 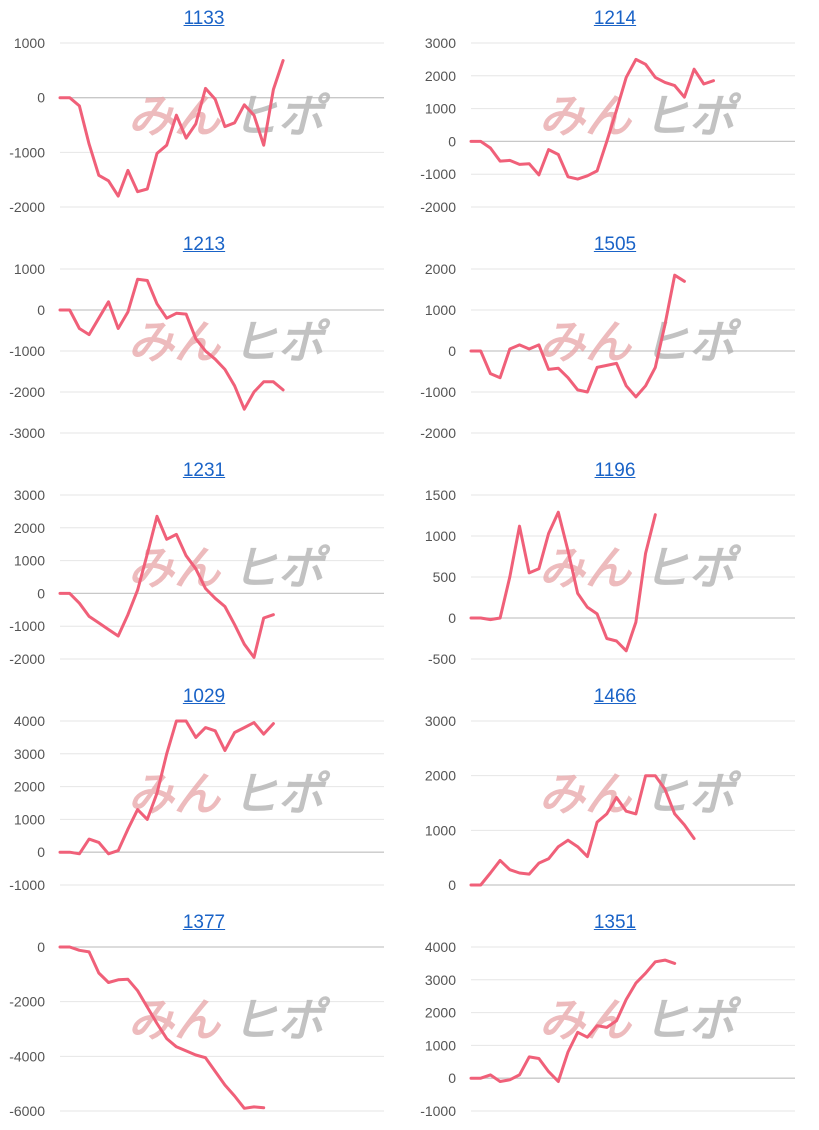 What do you see at coordinates (29, 721) in the screenshot?
I see `y-tick-label: 4000` at bounding box center [29, 721].